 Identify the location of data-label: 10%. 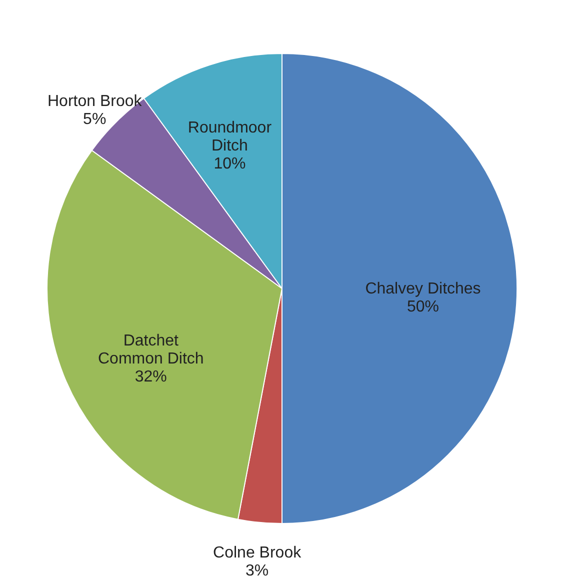
(230, 164).